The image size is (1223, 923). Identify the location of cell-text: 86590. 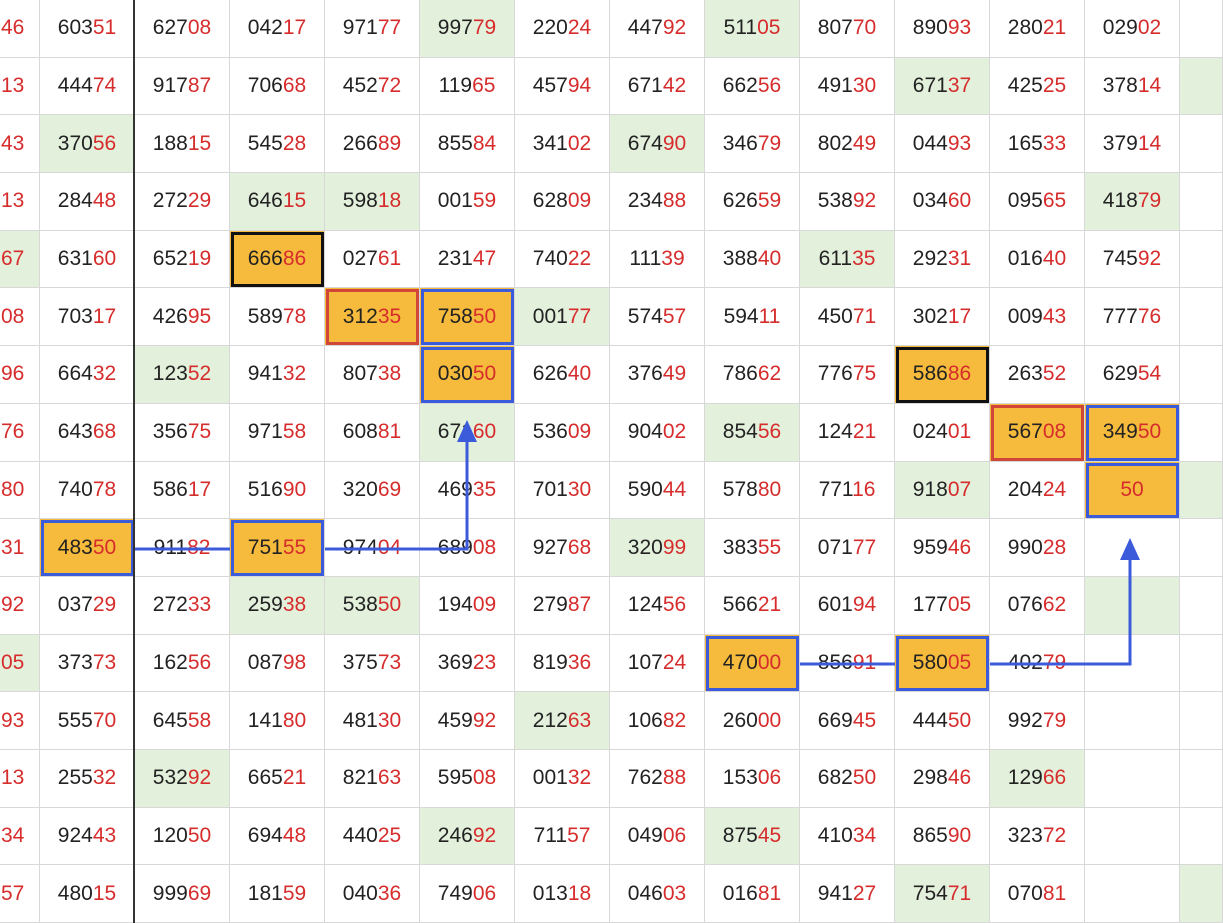
(942, 835).